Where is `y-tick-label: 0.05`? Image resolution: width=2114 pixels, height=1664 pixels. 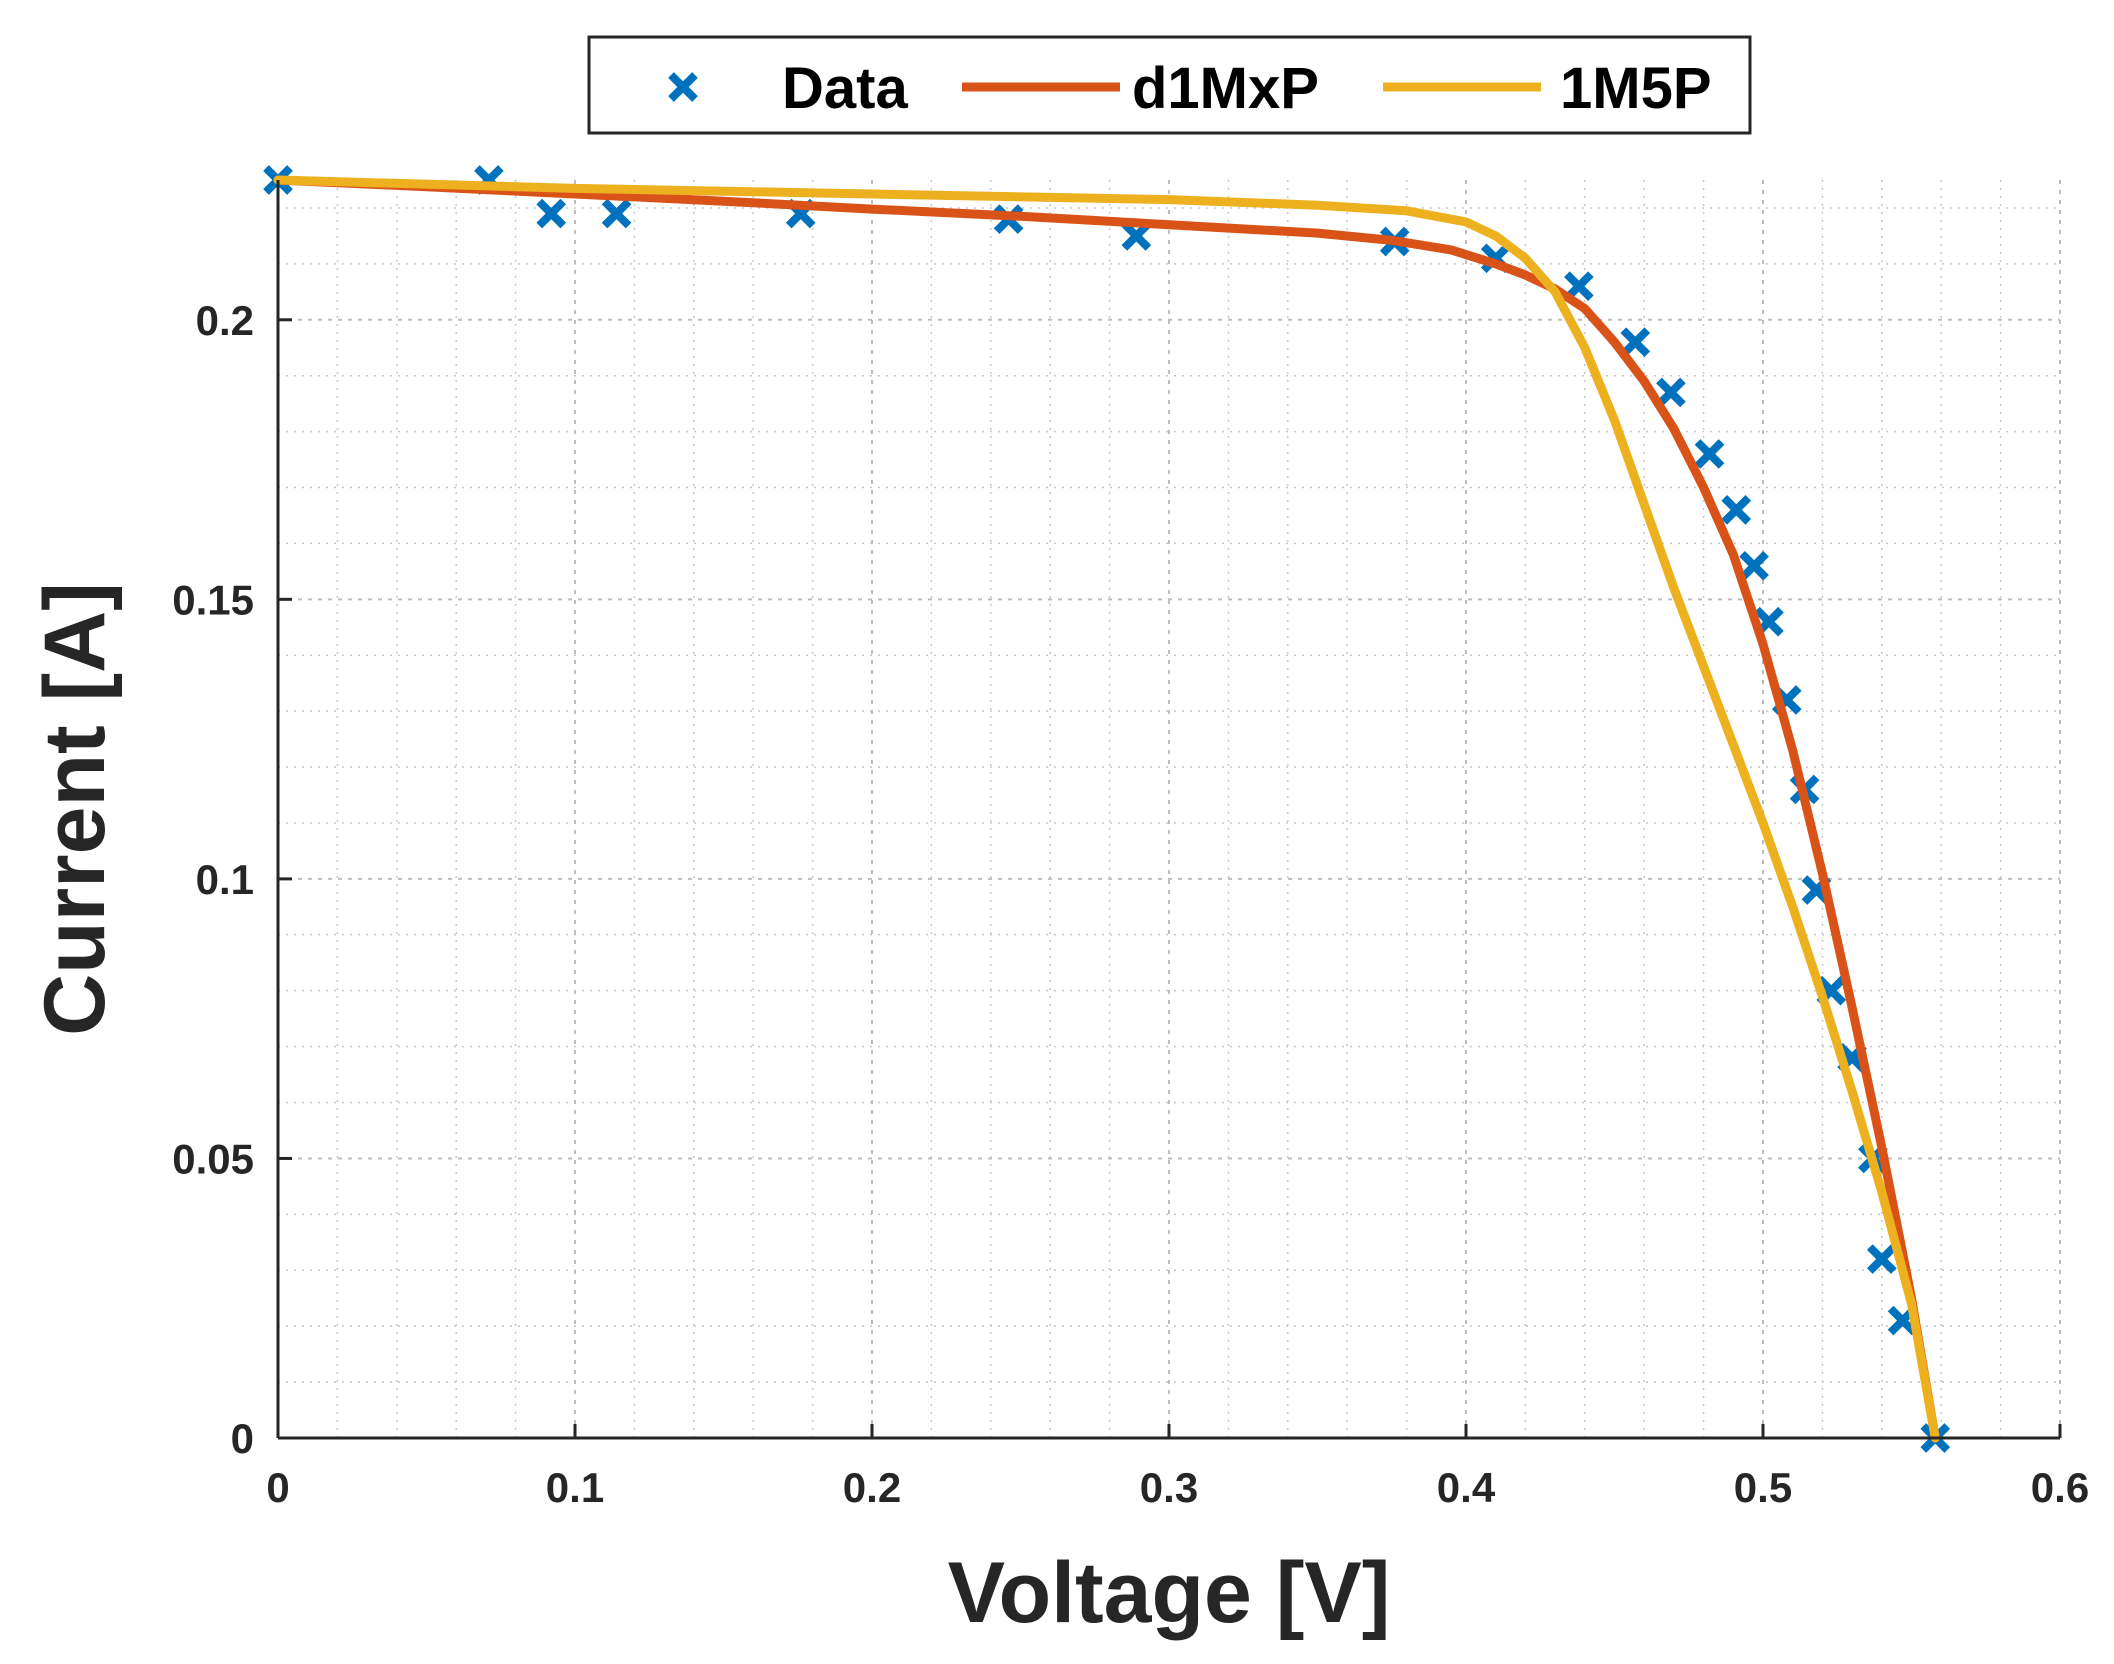
y-tick-label: 0.05 is located at coordinates (213, 1158).